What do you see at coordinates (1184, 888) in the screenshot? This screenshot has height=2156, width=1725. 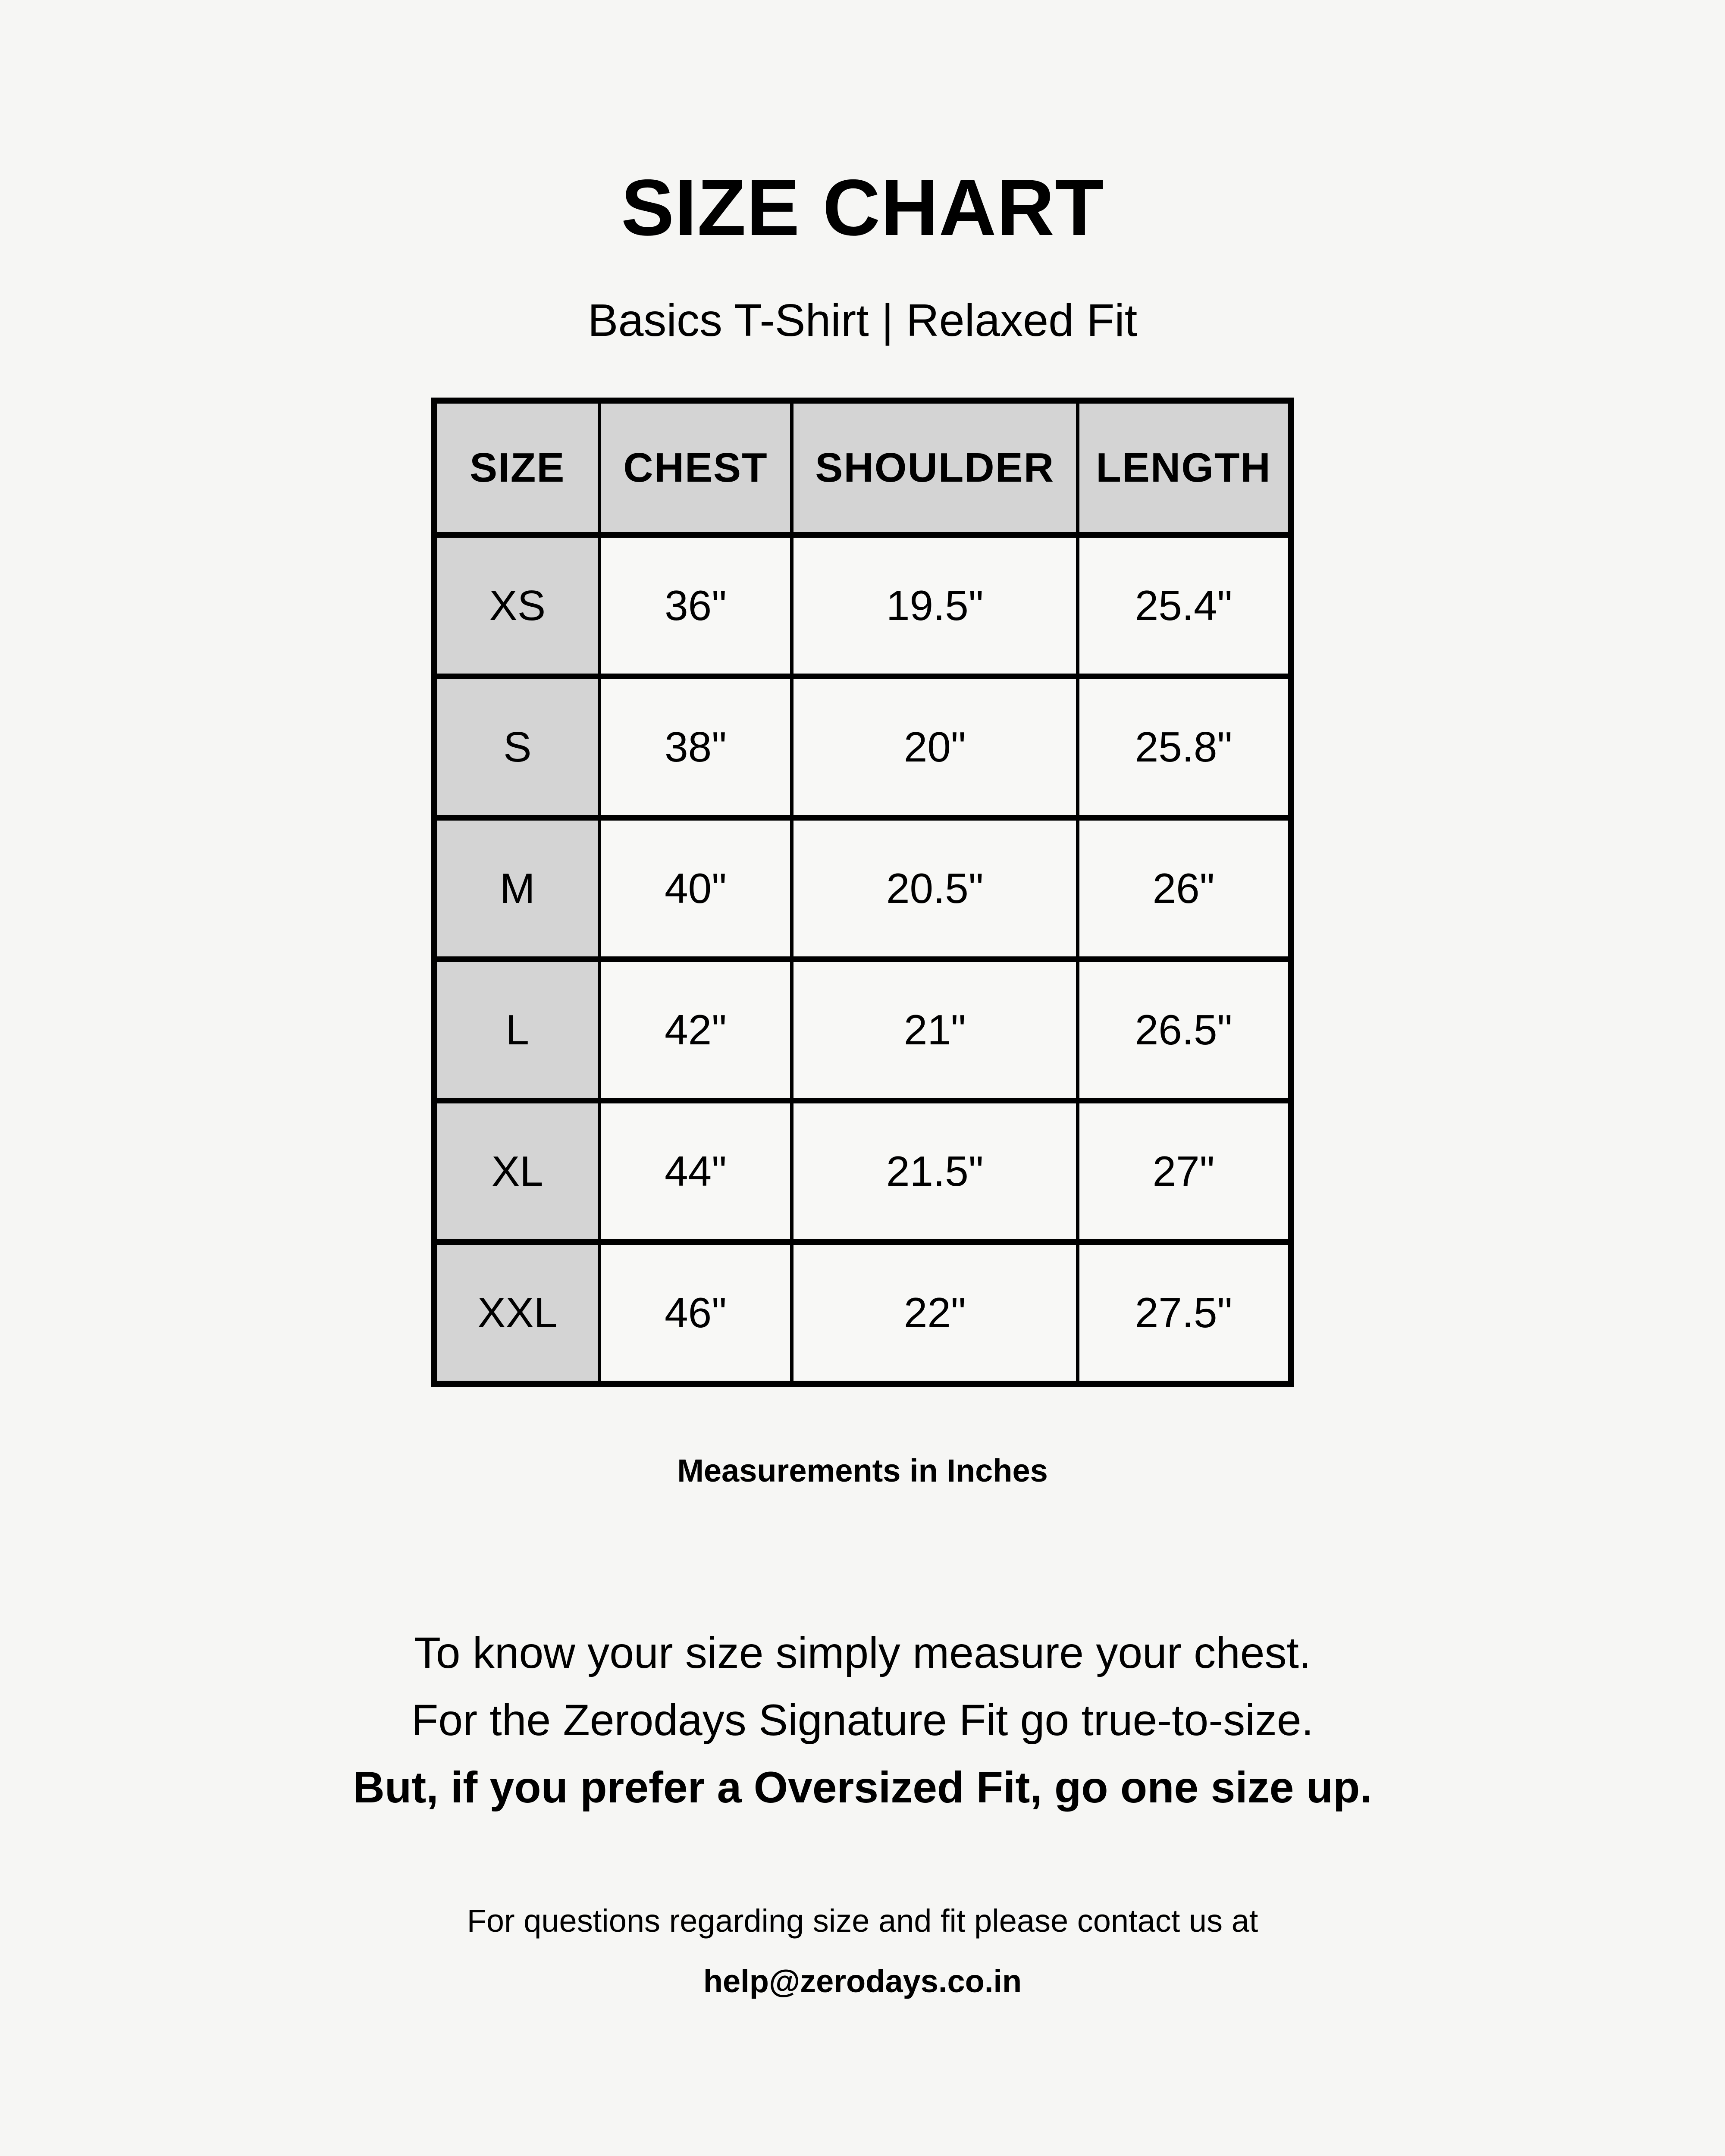 I see `length-cell: 26"` at bounding box center [1184, 888].